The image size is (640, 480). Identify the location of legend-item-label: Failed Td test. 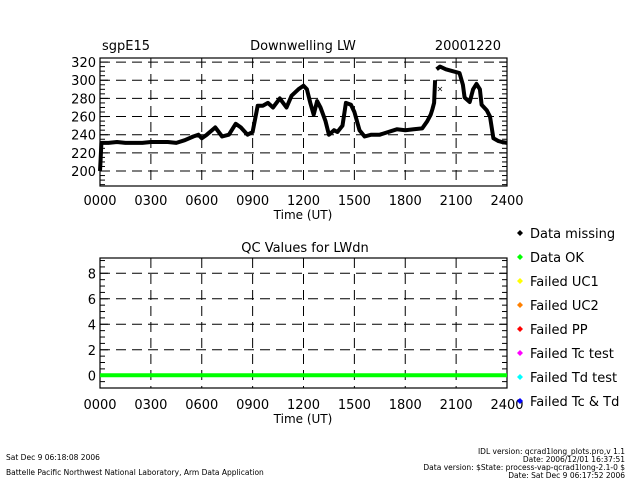
(573, 378).